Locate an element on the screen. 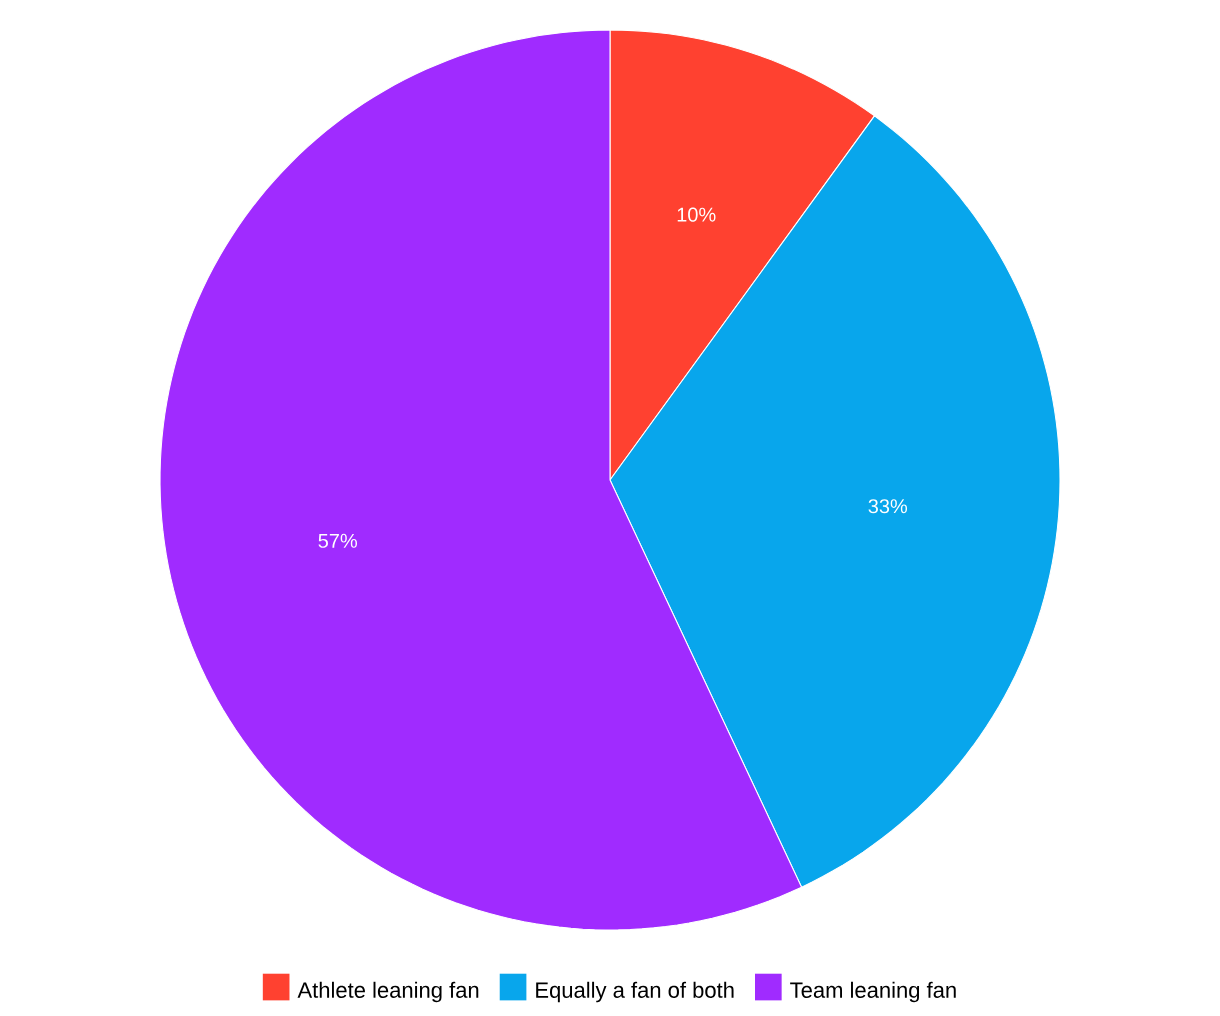 Image resolution: width=1220 pixels, height=1016 pixels. legend-label: Equally a fan of both is located at coordinates (635, 992).